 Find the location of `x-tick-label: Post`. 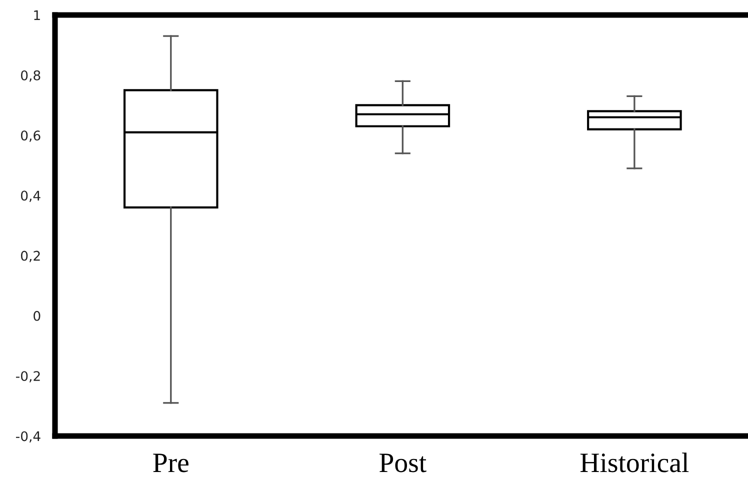

x-tick-label: Post is located at coordinates (403, 463).